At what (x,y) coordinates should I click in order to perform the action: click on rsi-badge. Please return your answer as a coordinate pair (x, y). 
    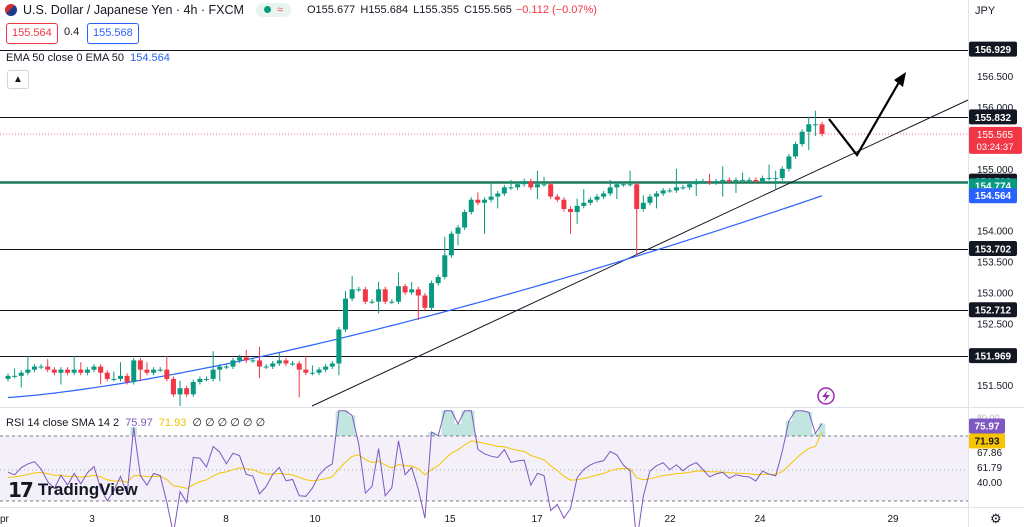
    Looking at the image, I should click on (987, 441).